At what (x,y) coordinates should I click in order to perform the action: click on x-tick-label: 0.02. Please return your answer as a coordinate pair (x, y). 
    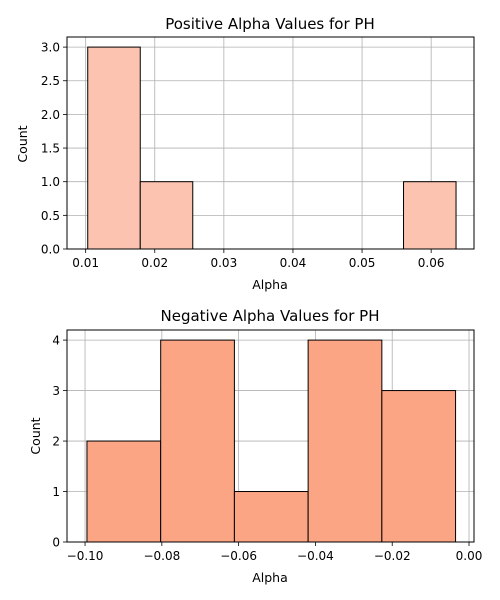
    Looking at the image, I should click on (154, 263).